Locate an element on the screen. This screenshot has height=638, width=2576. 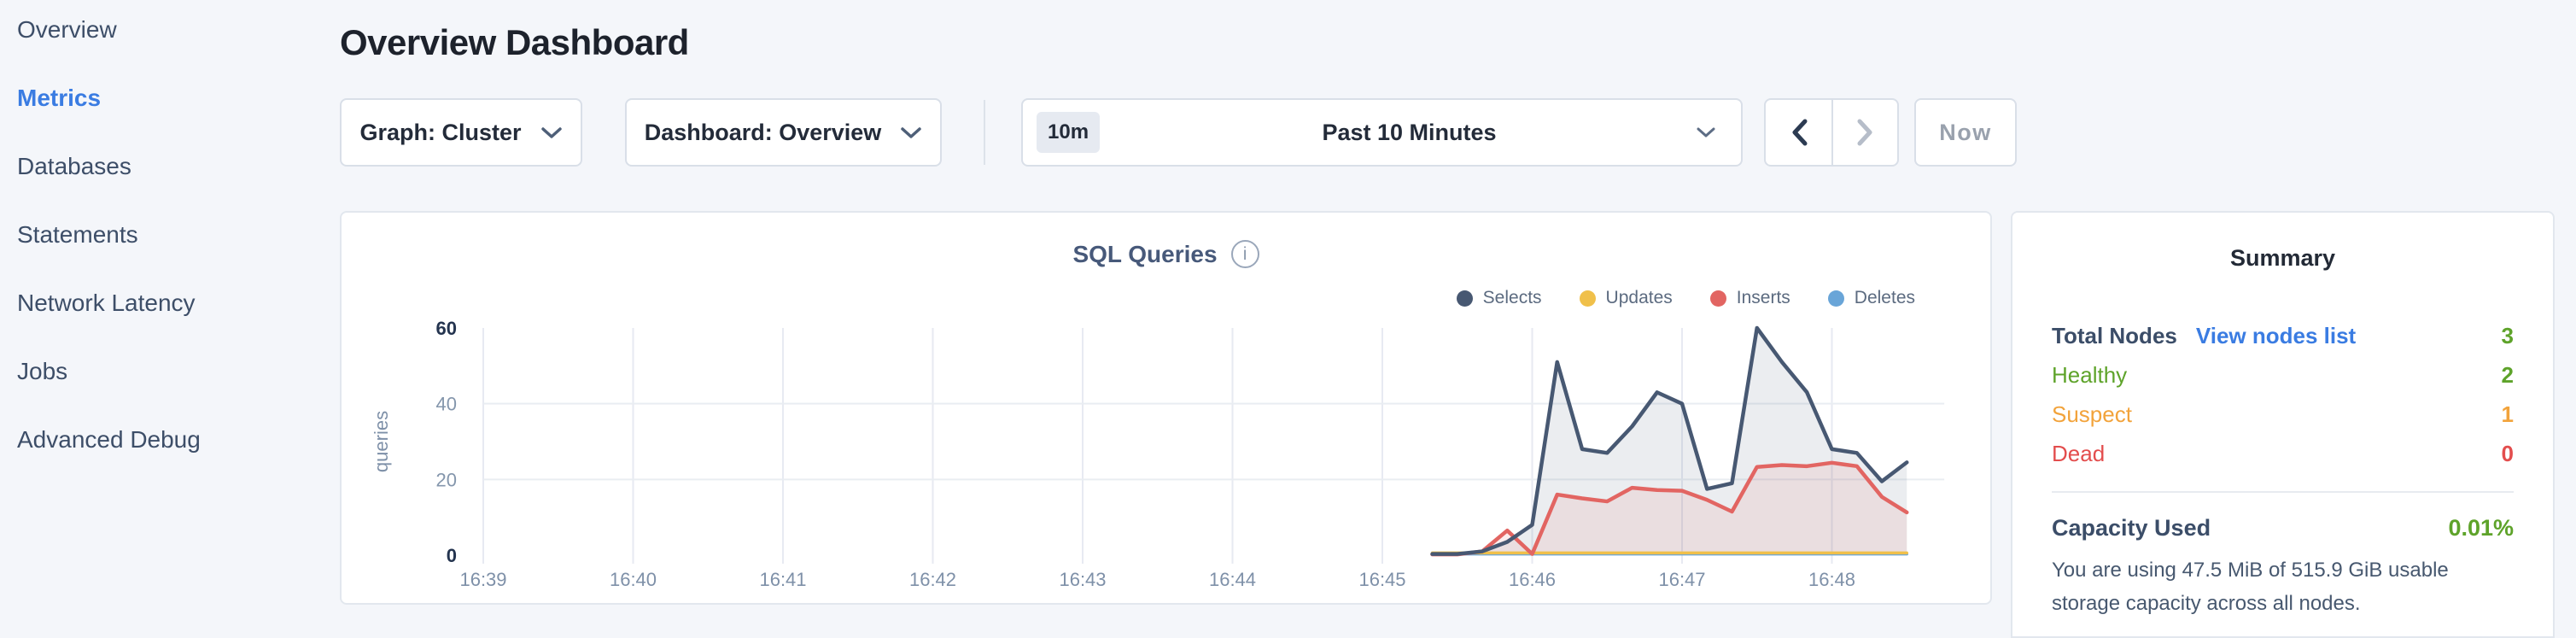
time-step-button-group is located at coordinates (1832, 132).